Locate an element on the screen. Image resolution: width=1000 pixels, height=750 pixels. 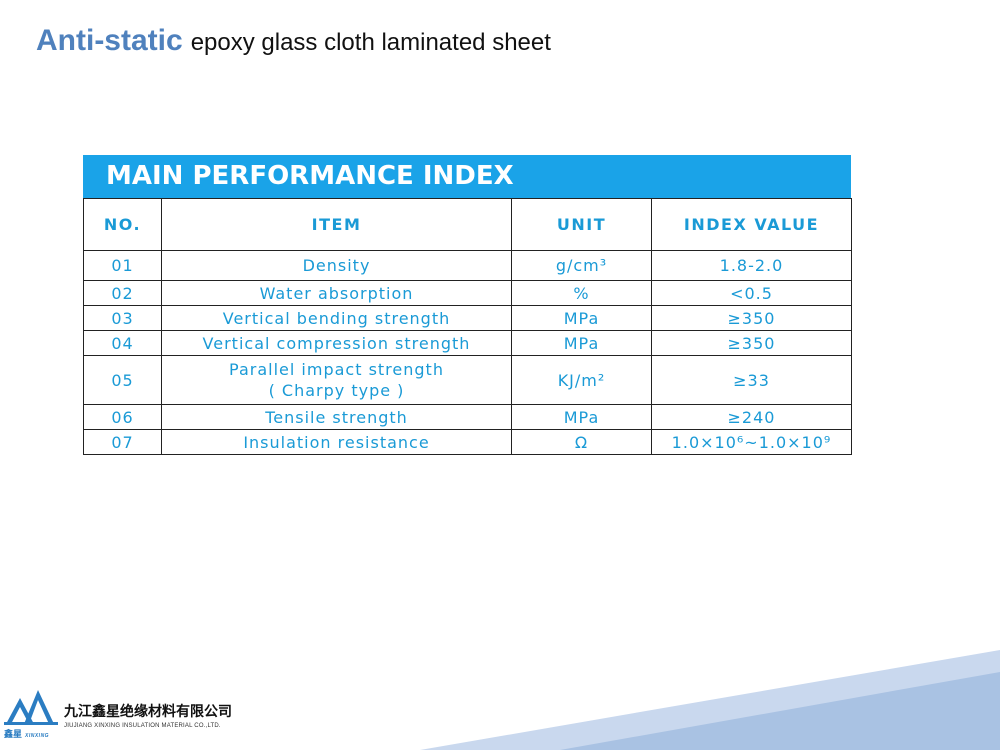
cell-item: Insulation resistance is located at coordinates (336, 442).